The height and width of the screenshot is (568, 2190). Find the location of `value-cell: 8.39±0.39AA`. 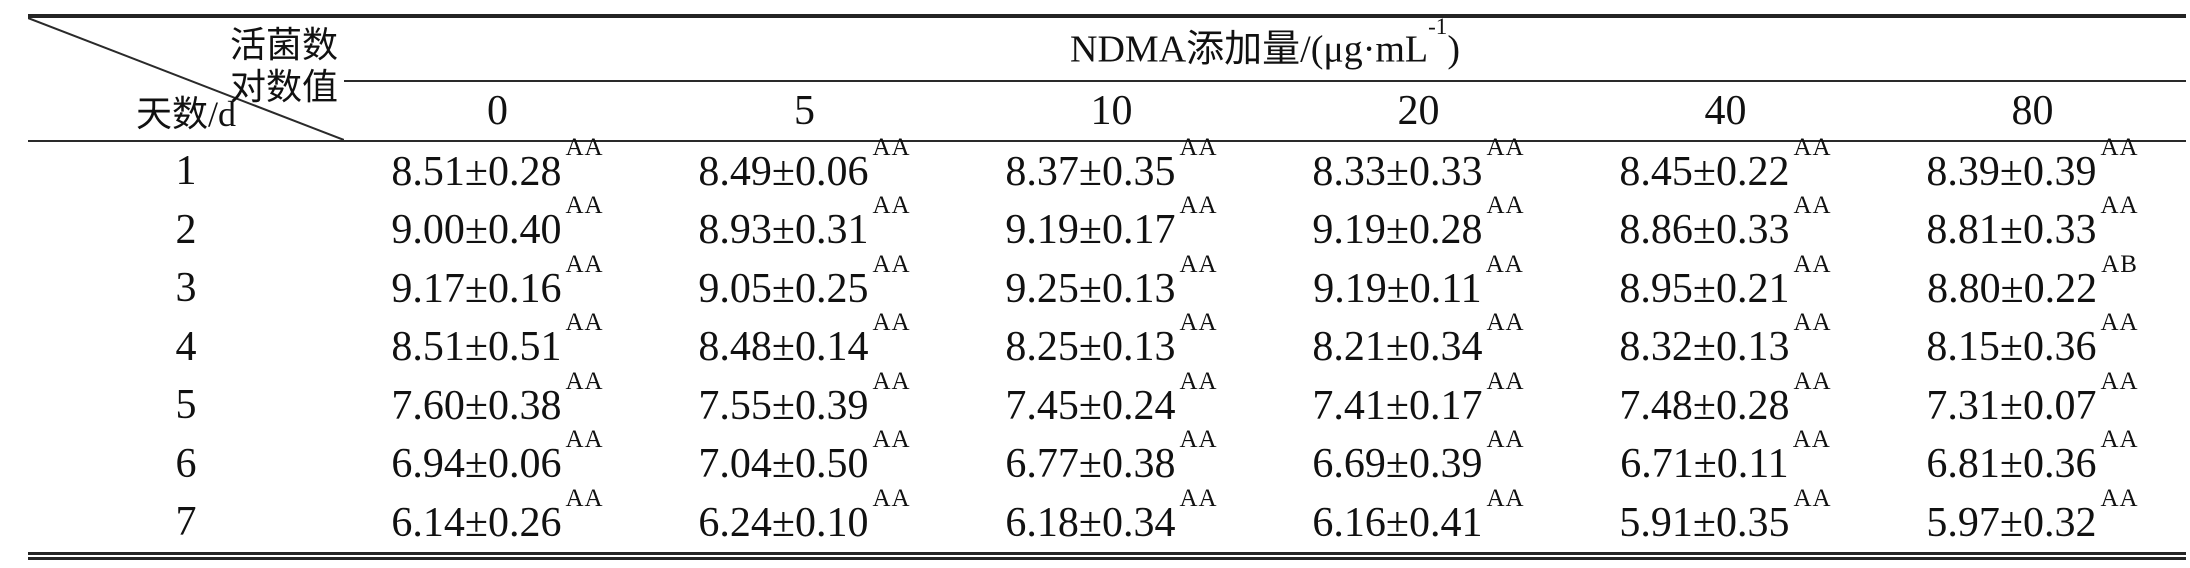

value-cell: 8.39±0.39AA is located at coordinates (2032, 168).